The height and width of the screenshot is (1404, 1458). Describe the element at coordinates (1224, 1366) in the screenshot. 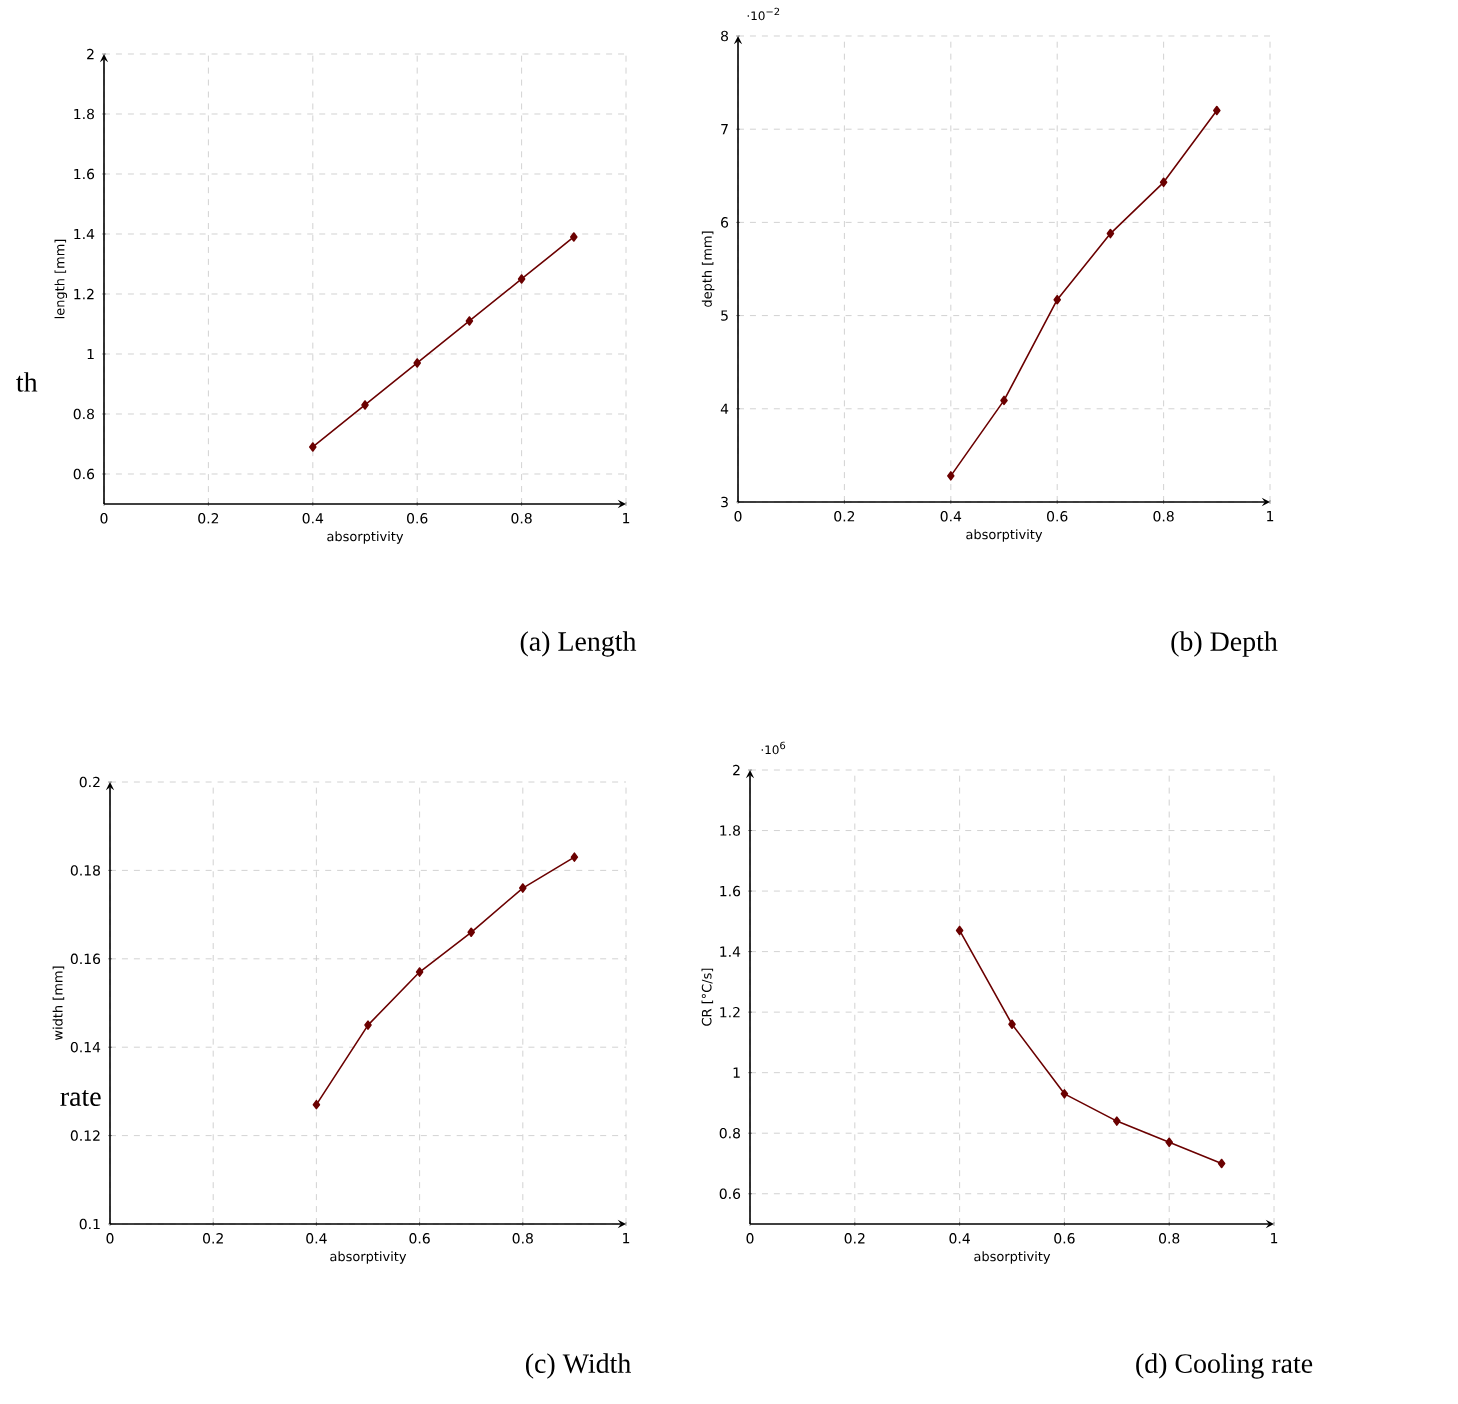

I see `text: (d) Cooling rate` at that location.